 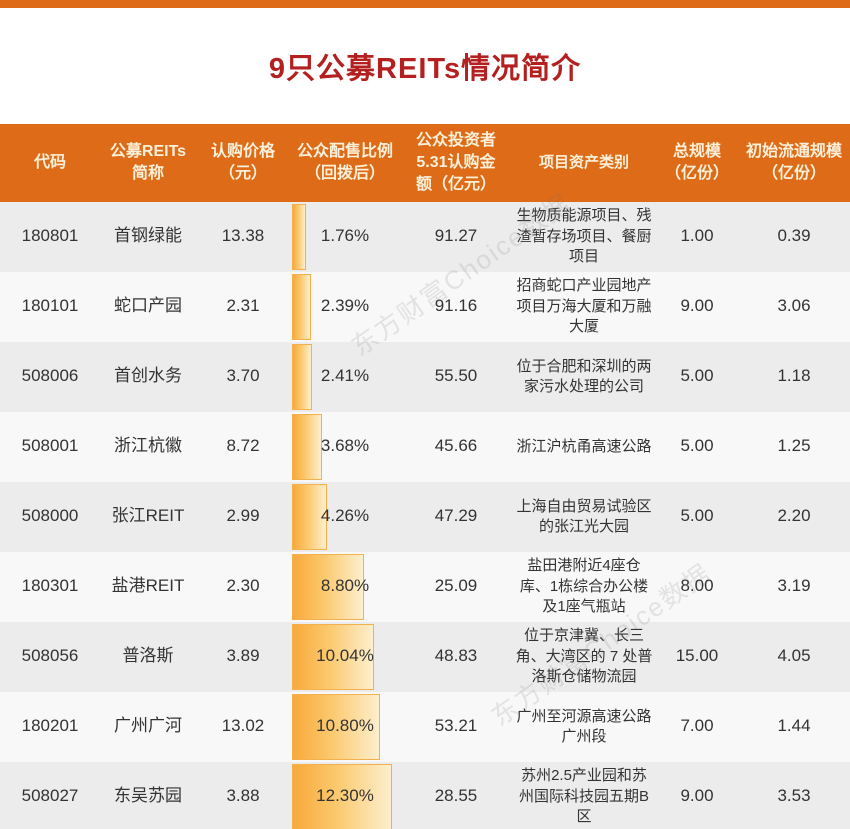 I want to click on cell-ratio: 10.80%, so click(x=345, y=727).